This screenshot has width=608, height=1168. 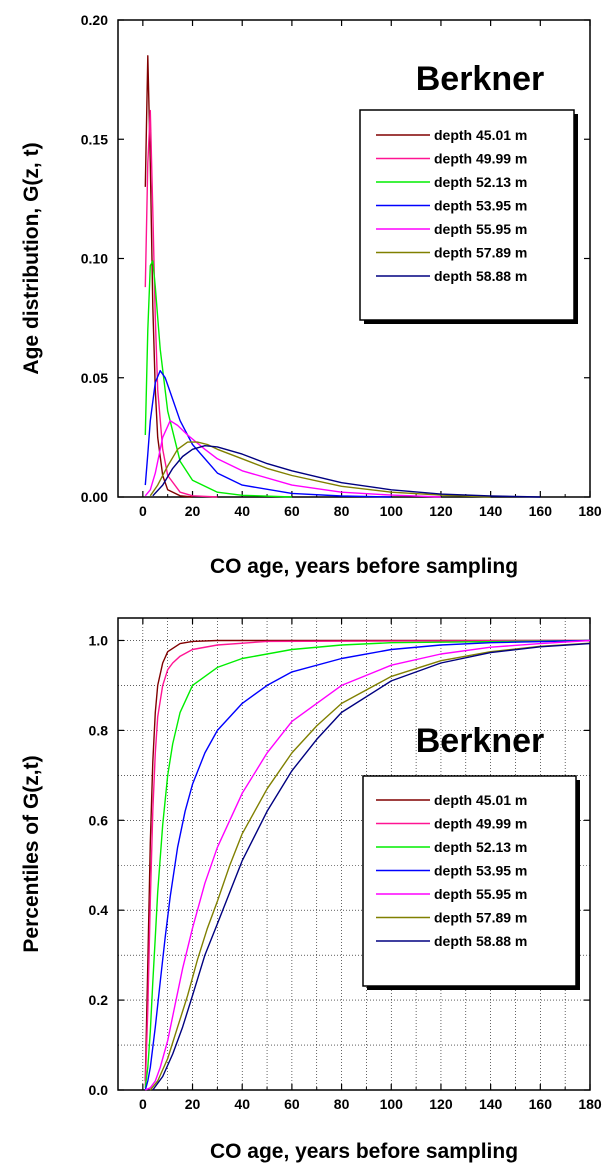 What do you see at coordinates (99, 730) in the screenshot?
I see `y-tick-label: 0.8` at bounding box center [99, 730].